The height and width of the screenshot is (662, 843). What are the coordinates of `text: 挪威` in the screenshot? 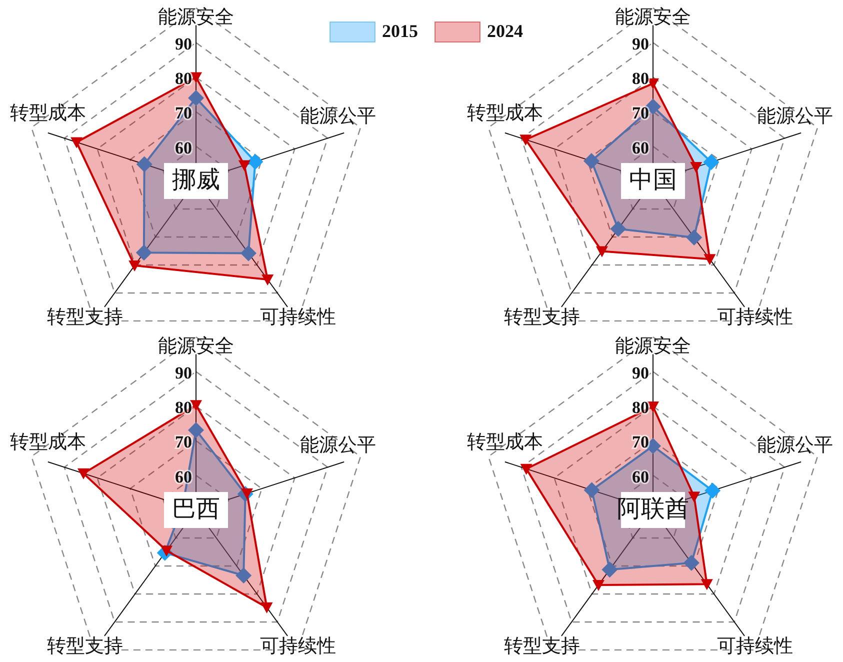 It's located at (196, 181).